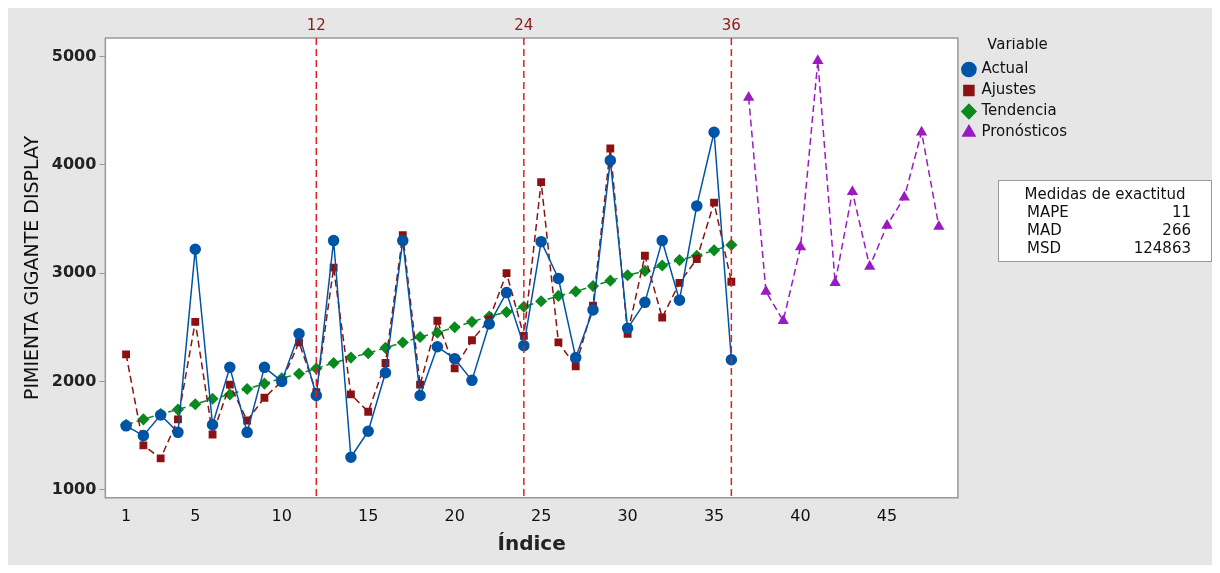 This screenshot has height=573, width=1220. What do you see at coordinates (368, 515) in the screenshot?
I see `x-tick-label: 15` at bounding box center [368, 515].